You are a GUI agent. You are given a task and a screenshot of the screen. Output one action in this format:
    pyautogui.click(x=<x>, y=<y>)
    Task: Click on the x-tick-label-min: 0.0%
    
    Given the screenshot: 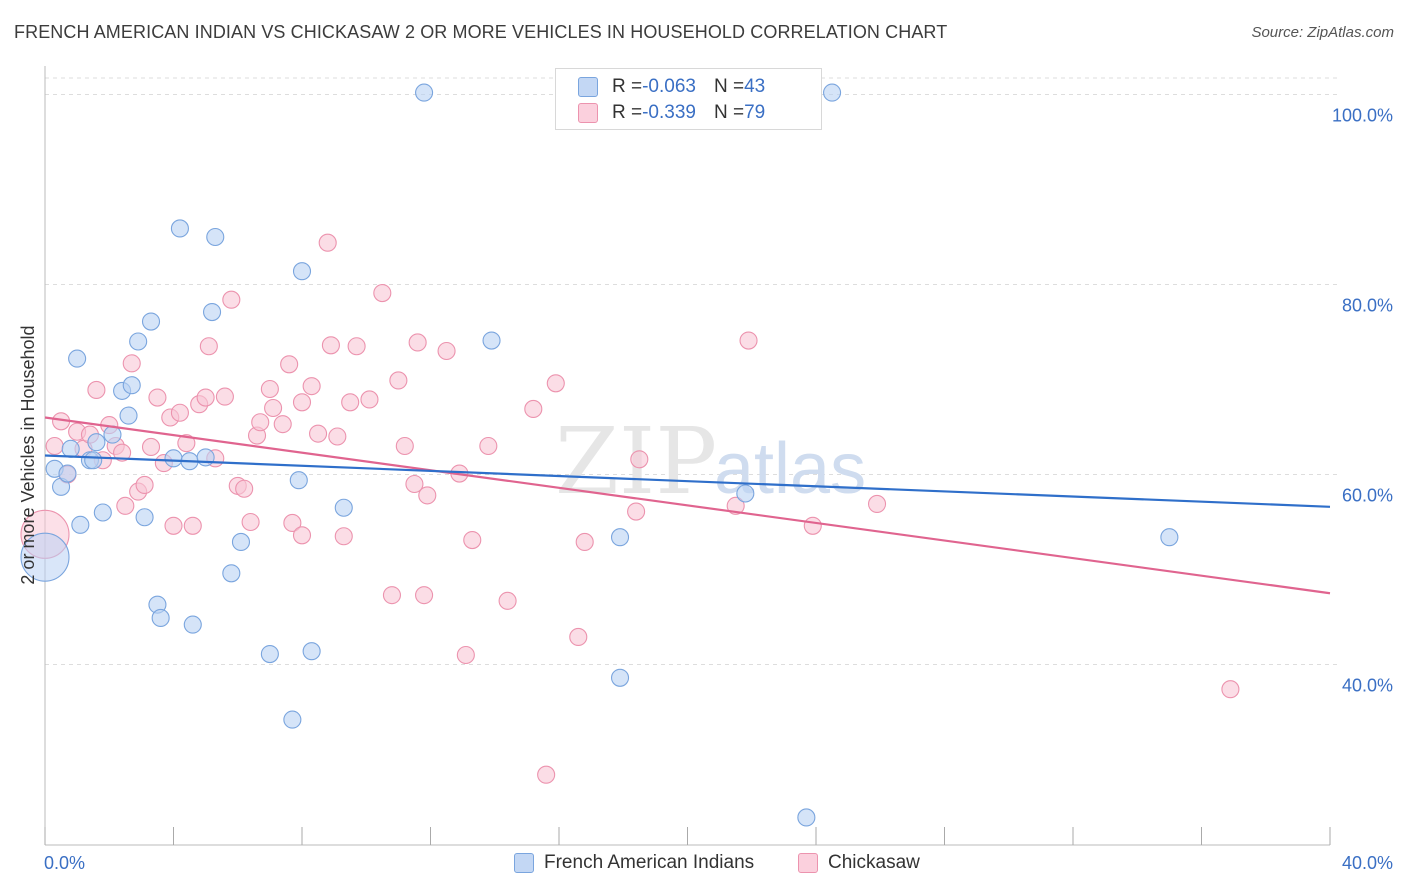 What is the action you would take?
    pyautogui.click(x=64, y=863)
    